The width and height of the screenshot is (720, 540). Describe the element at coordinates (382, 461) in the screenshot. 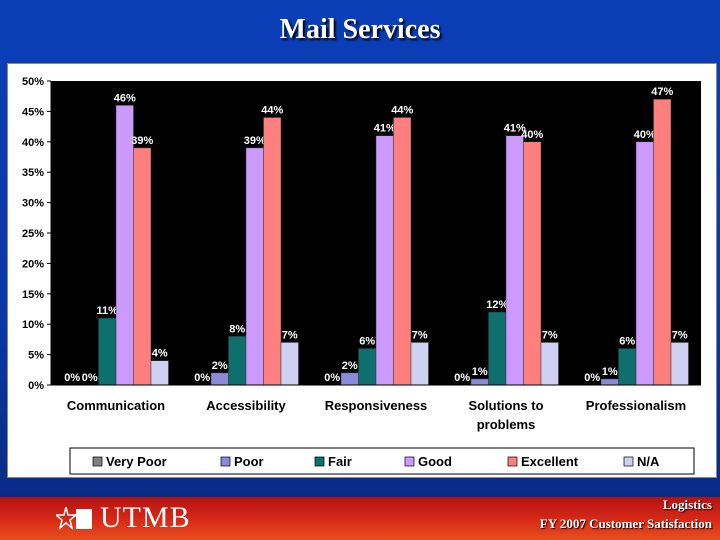

I see `legend-box` at that location.